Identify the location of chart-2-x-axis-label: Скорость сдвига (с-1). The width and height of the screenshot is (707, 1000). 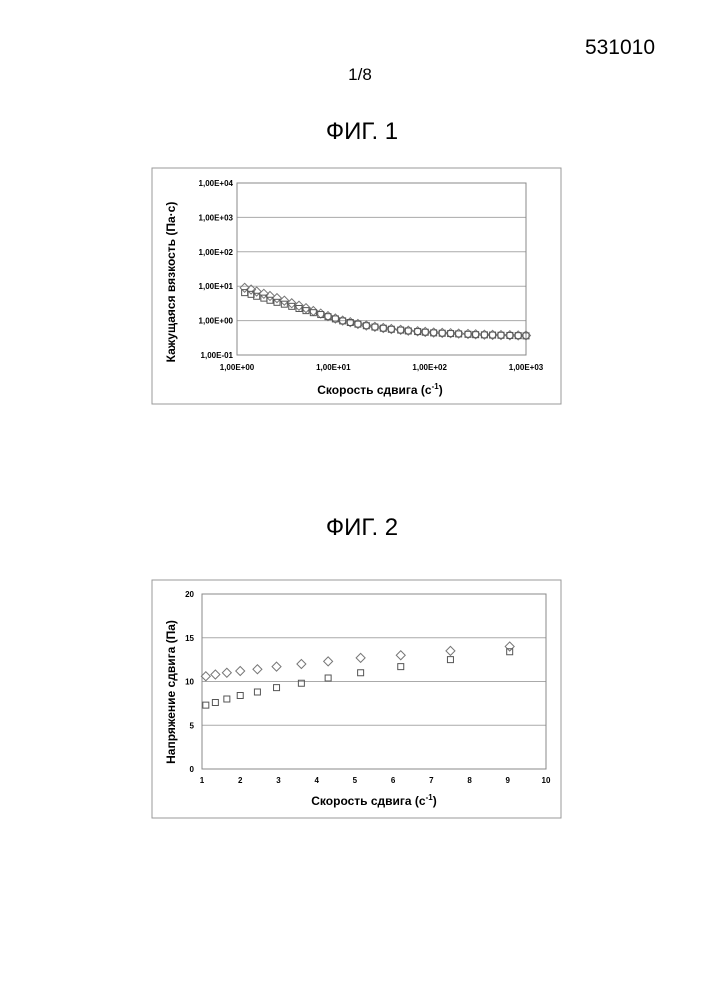
(373, 800).